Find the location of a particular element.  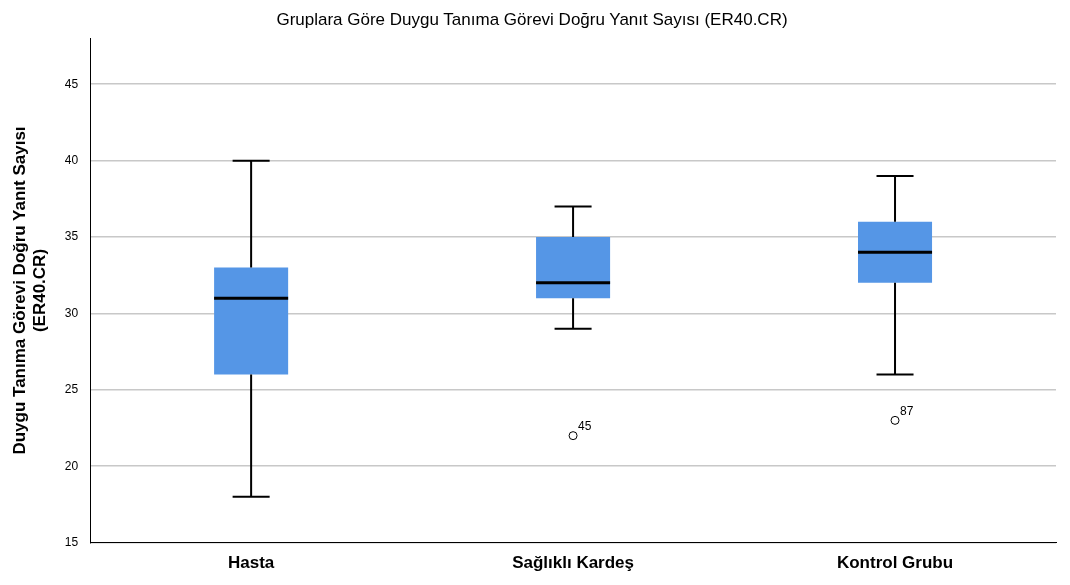

y-tick-label: 35 is located at coordinates (71, 236).